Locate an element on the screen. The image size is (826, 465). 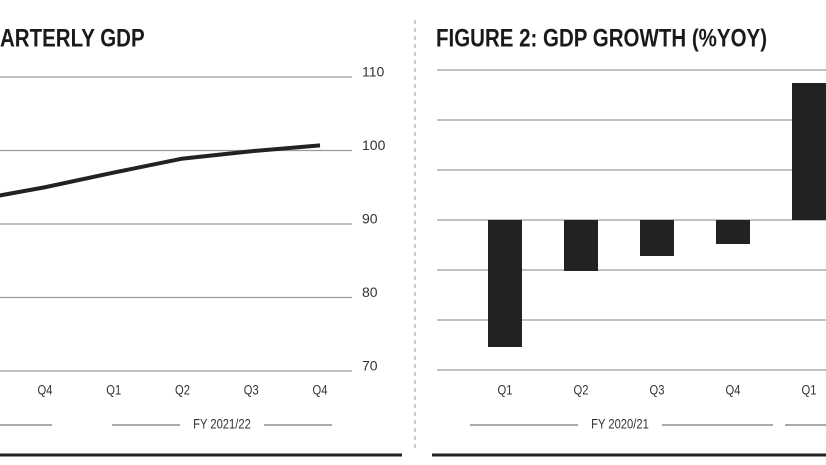
y-tick-label: 110 is located at coordinates (373, 72).